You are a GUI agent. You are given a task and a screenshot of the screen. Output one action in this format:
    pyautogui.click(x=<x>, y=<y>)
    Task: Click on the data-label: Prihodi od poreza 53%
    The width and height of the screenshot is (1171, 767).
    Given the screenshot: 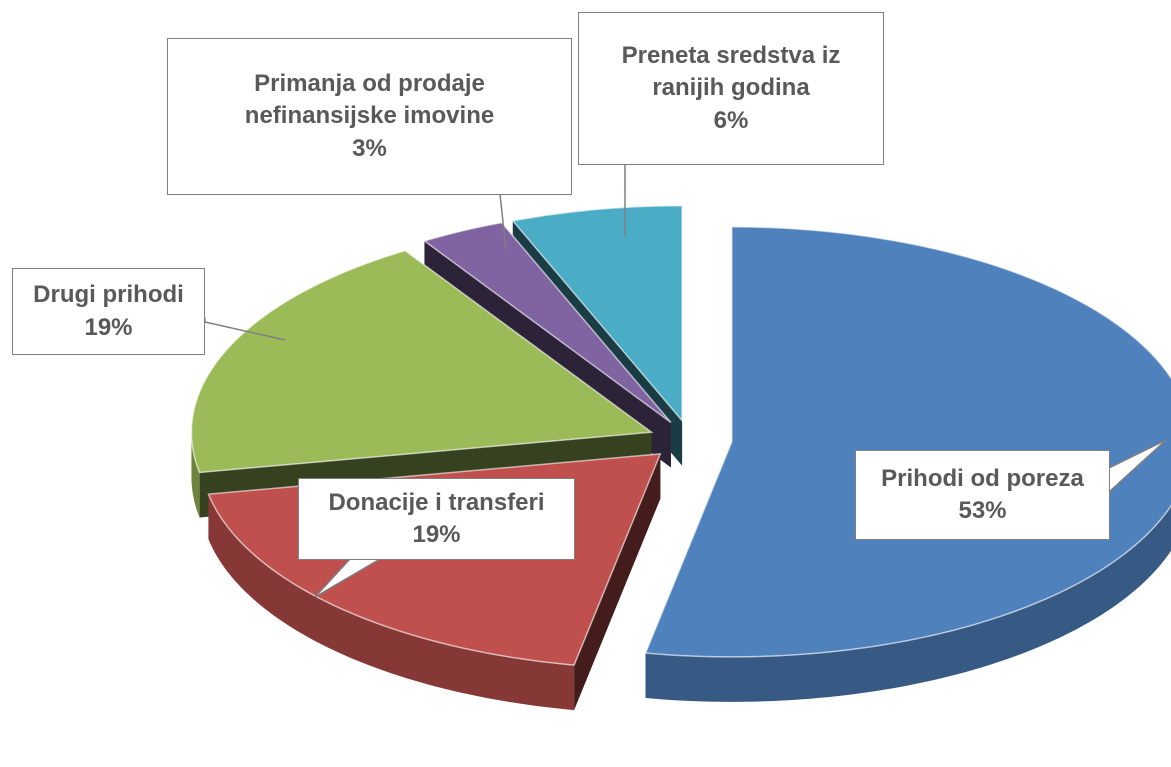 What is the action you would take?
    pyautogui.click(x=982, y=495)
    